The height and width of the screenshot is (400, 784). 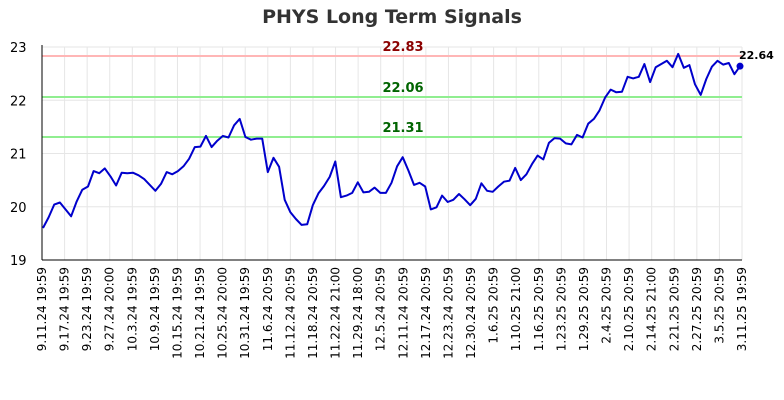 I want to click on signal-level-label: 21.31, so click(x=402, y=128).